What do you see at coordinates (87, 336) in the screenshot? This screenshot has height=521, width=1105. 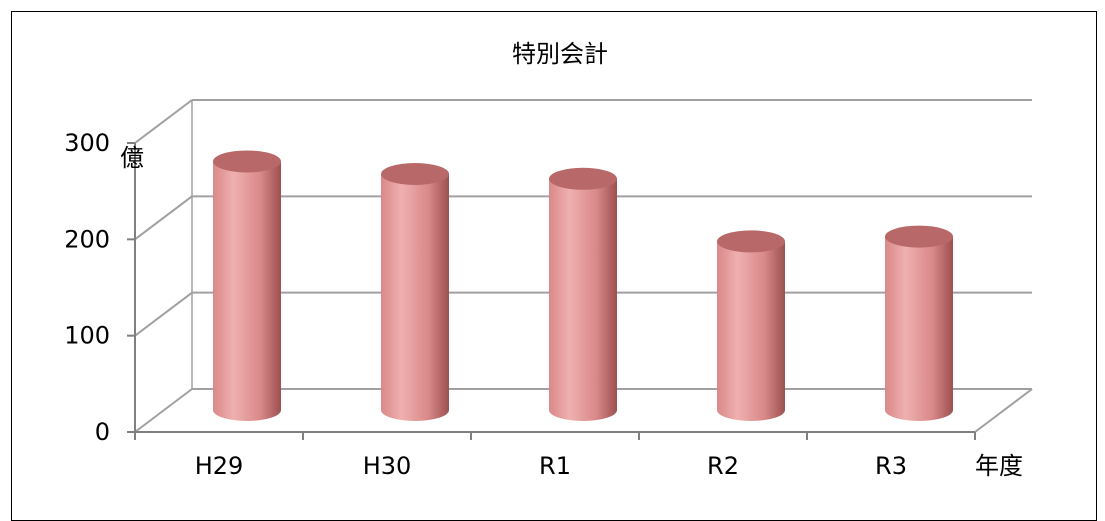 I see `y-tick-label: 100` at bounding box center [87, 336].